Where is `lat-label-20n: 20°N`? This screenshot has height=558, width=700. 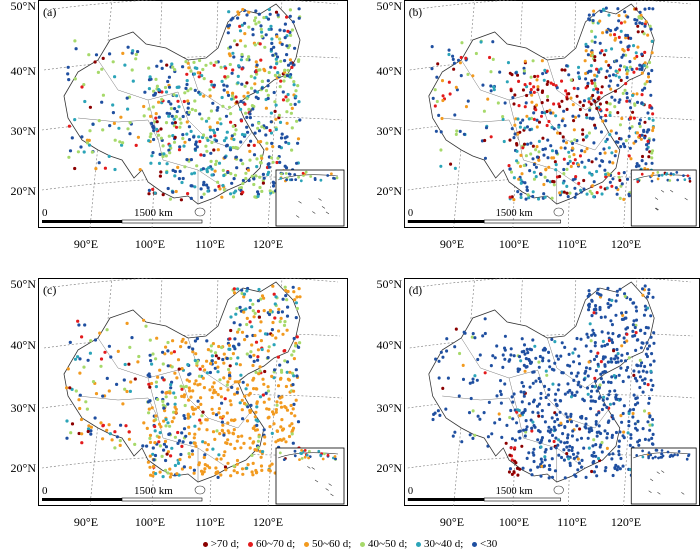
lat-label-20n: 20°N is located at coordinates (23, 191).